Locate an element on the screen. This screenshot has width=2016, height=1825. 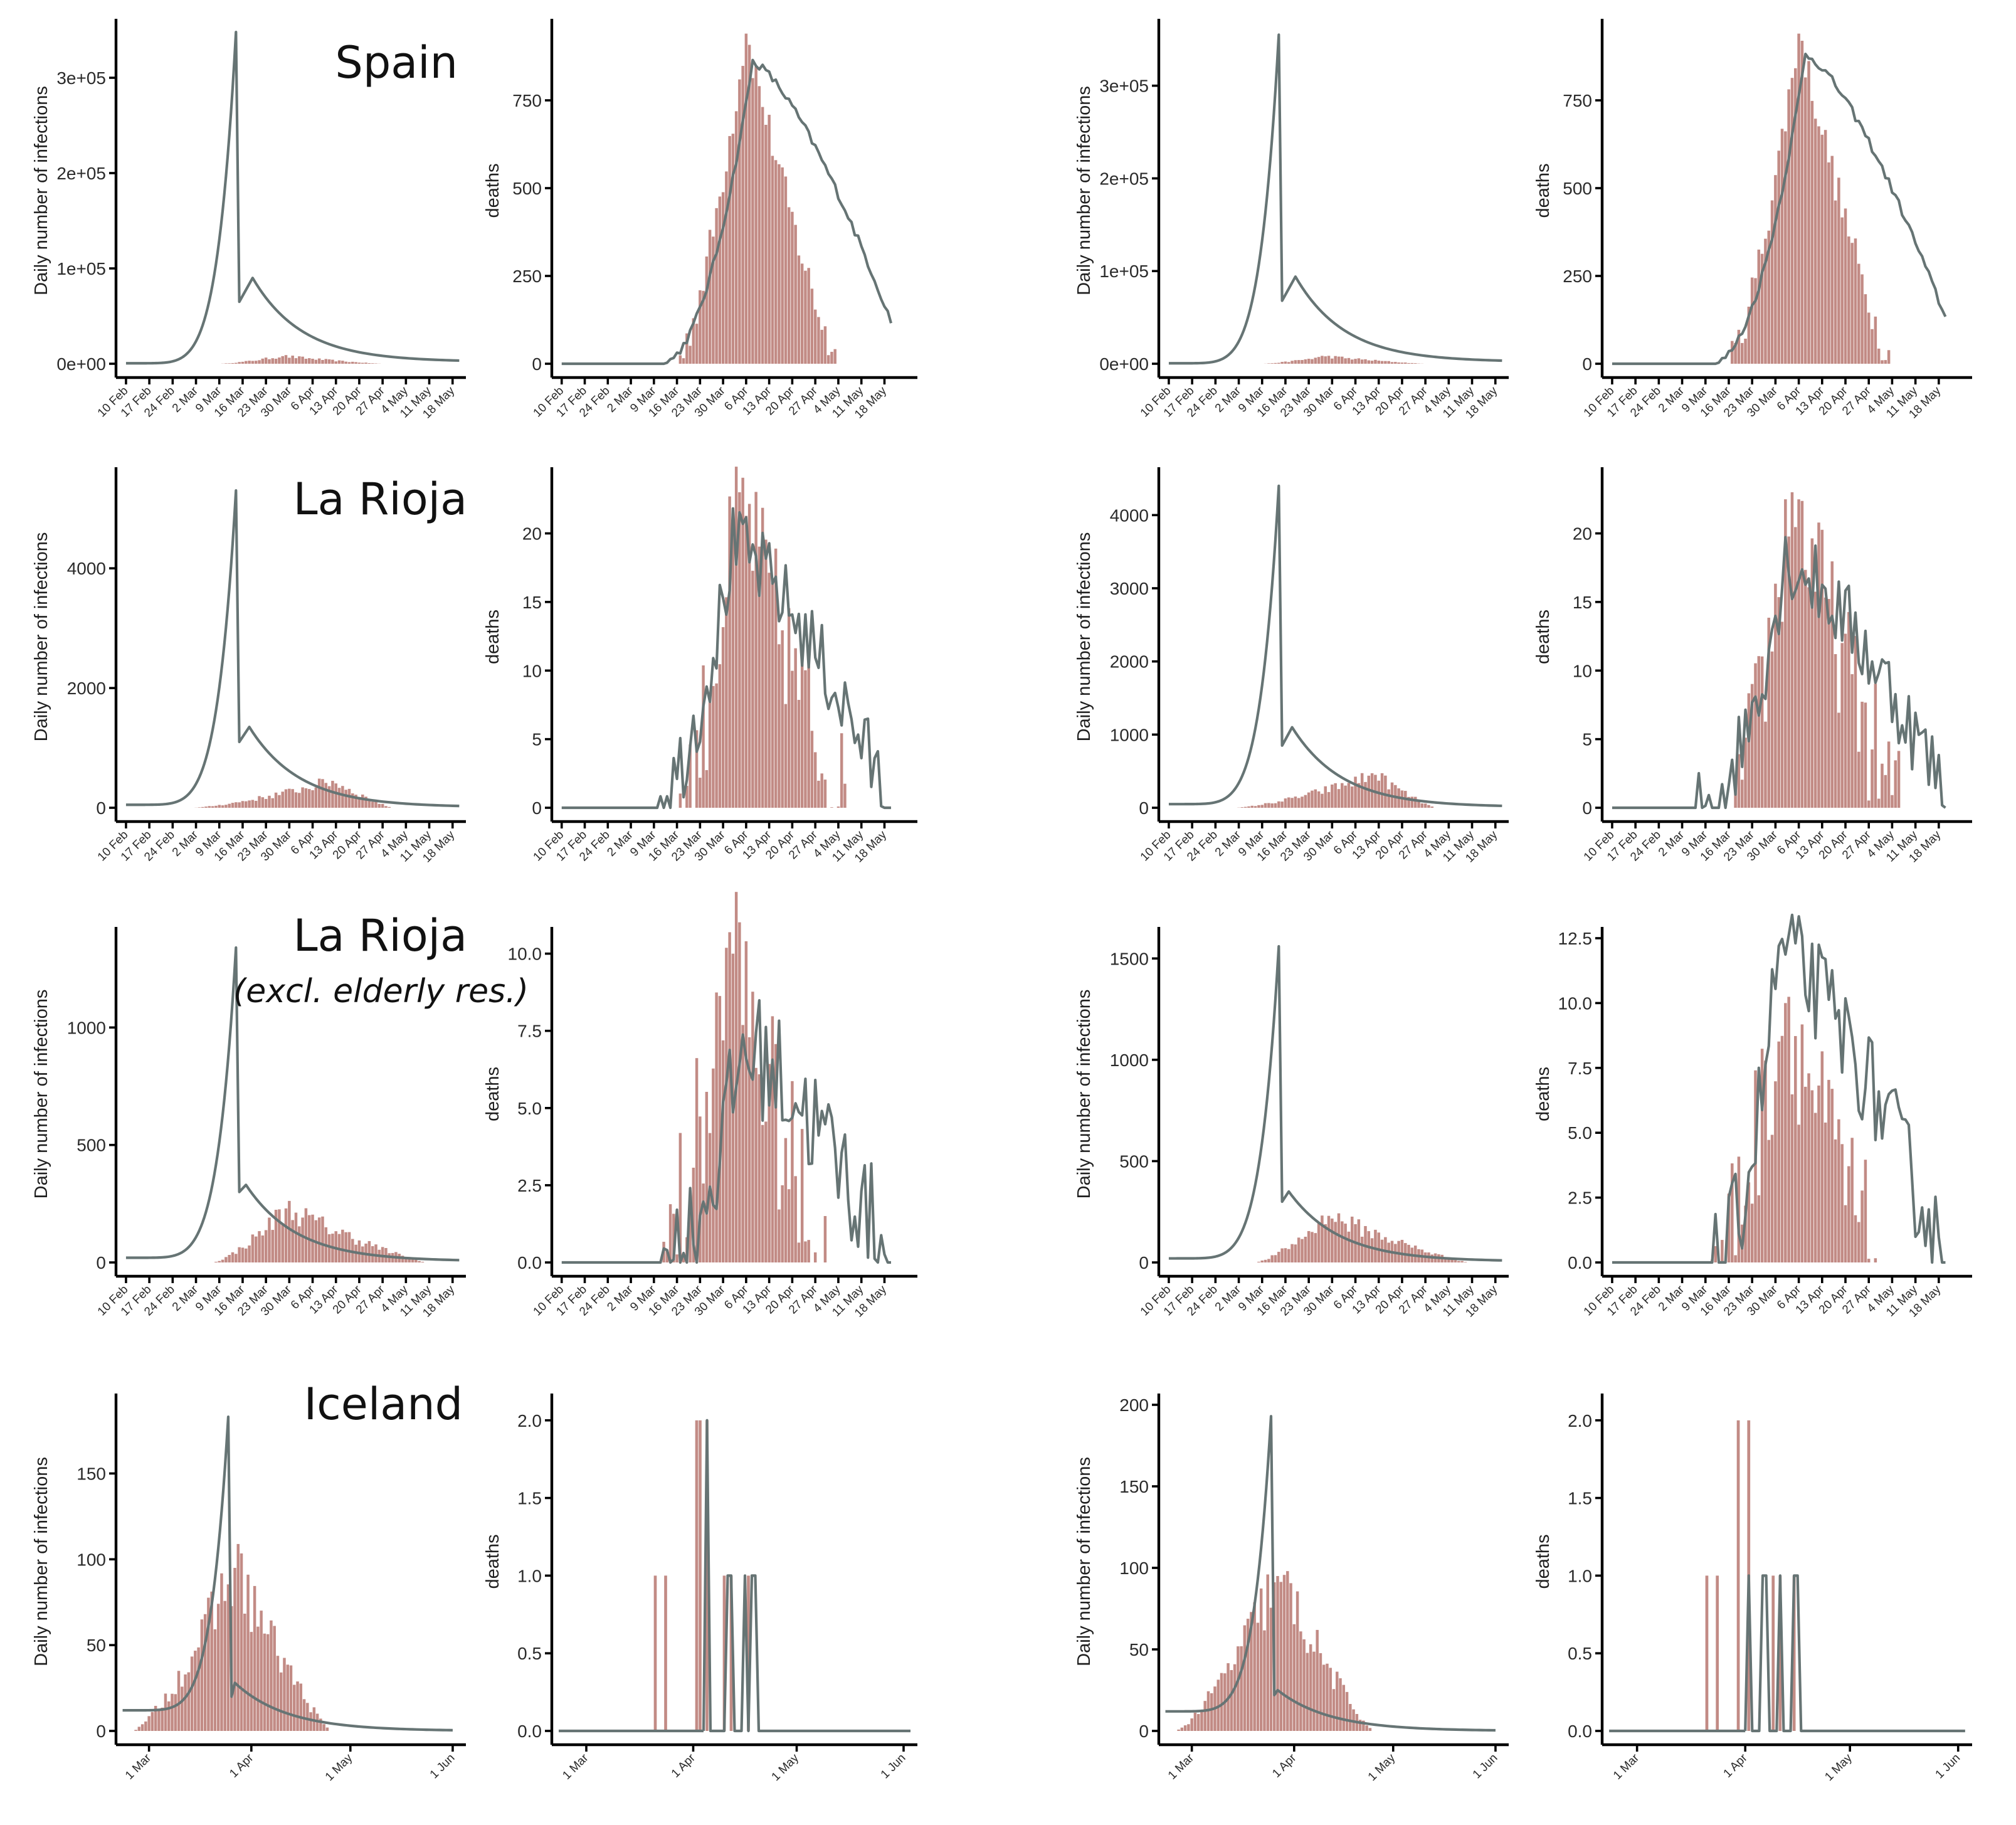
y-tick-label: 0.0 is located at coordinates (1580, 1731).